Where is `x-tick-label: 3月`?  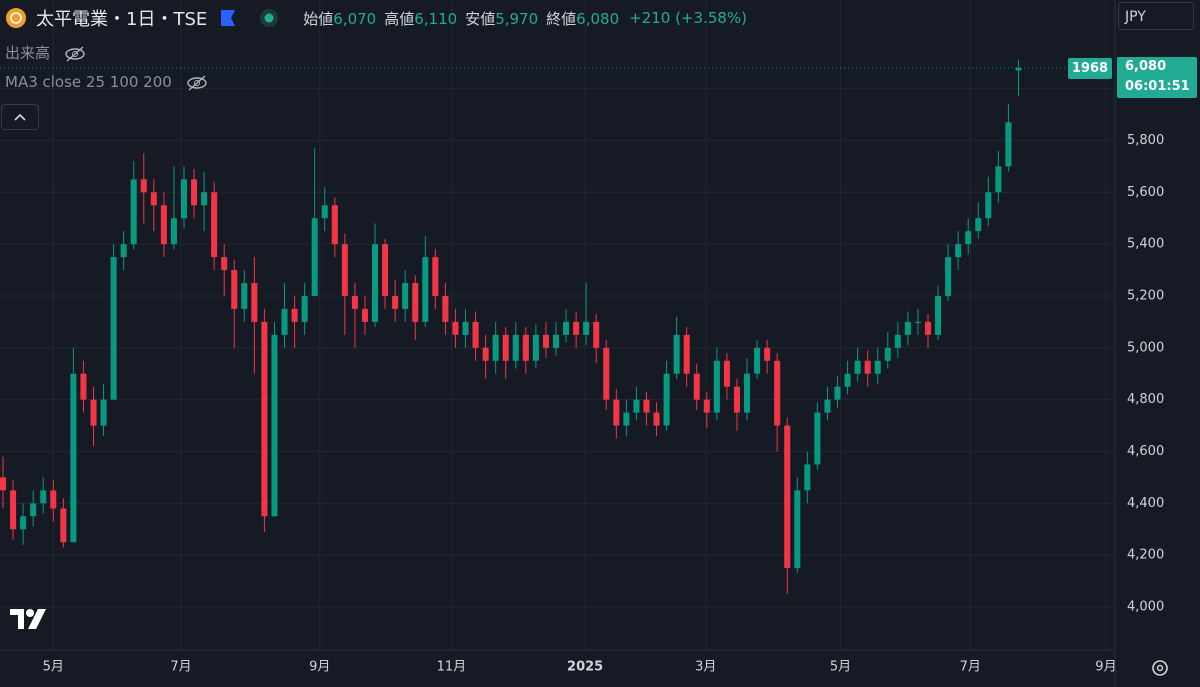
x-tick-label: 3月 is located at coordinates (705, 667).